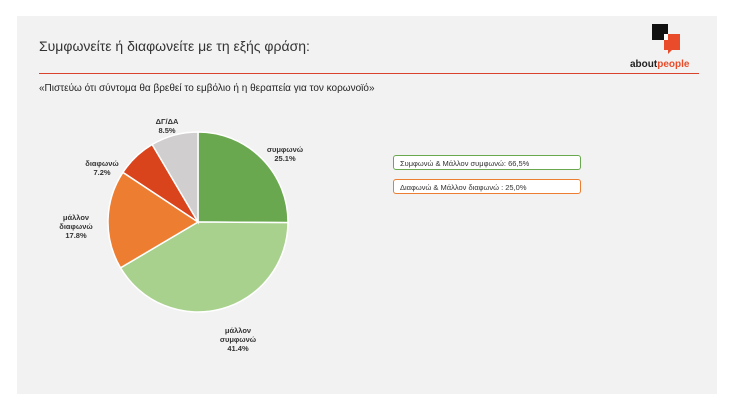 Image resolution: width=734 pixels, height=413 pixels. I want to click on pie-label-1: μάλλον συμφωνώ 41.4%, so click(238, 339).